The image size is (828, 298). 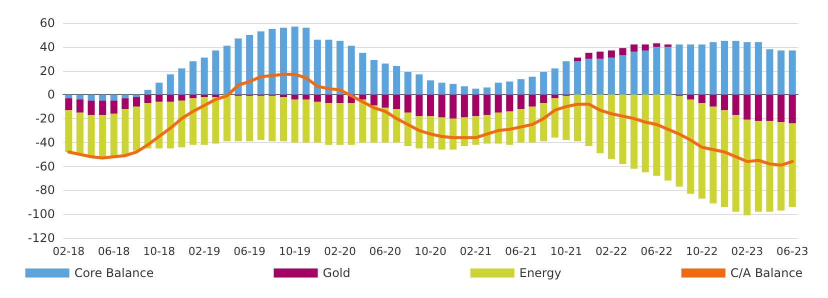 I want to click on x-tick-label: 02-23, so click(x=747, y=251).